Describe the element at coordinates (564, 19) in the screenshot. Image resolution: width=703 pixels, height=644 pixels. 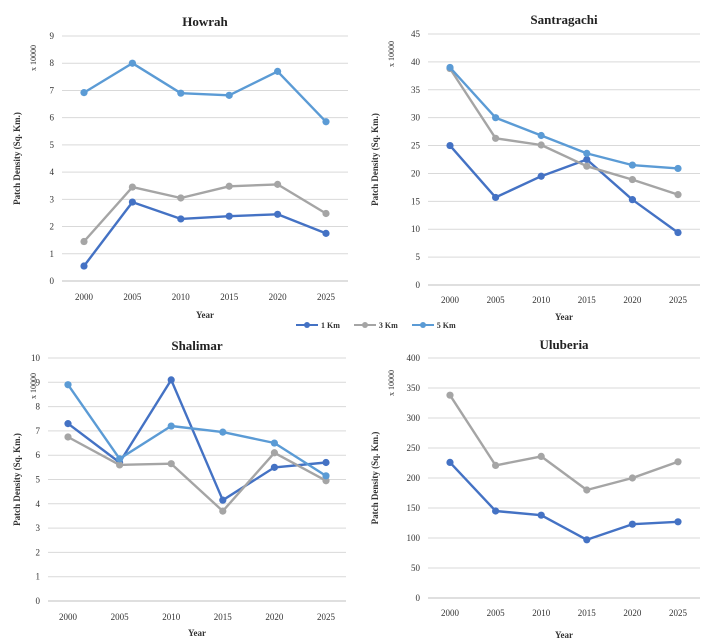
I see `chart-title: Santragachi` at that location.